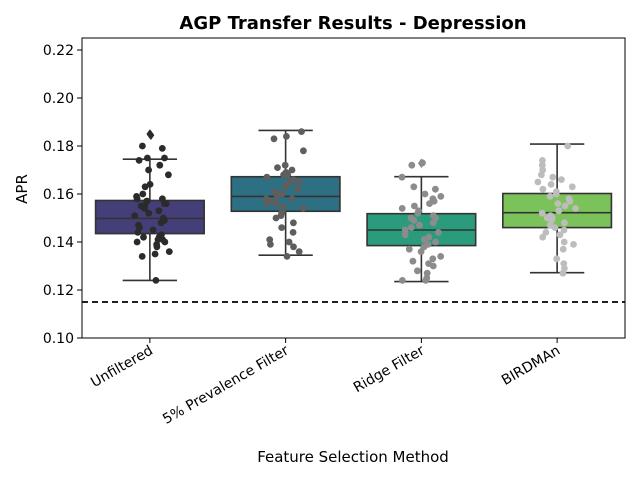 The width and height of the screenshot is (640, 480). I want to click on y-tick-label: 0.16, so click(58, 195).